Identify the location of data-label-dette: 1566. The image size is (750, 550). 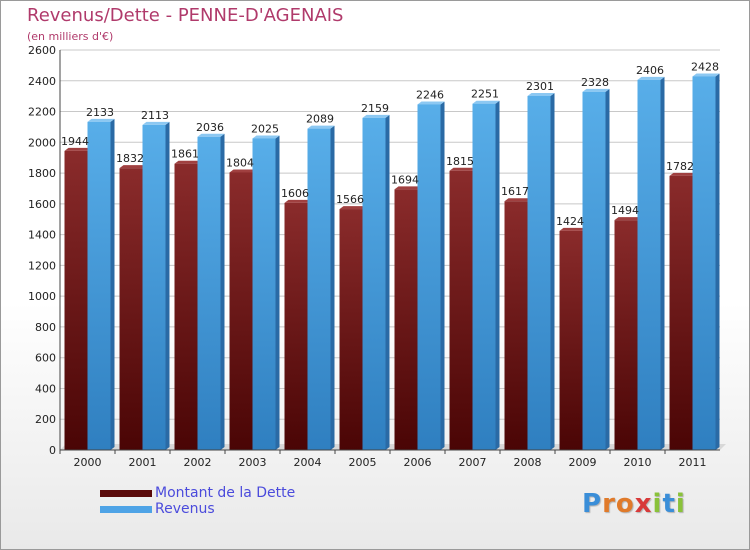
(350, 199).